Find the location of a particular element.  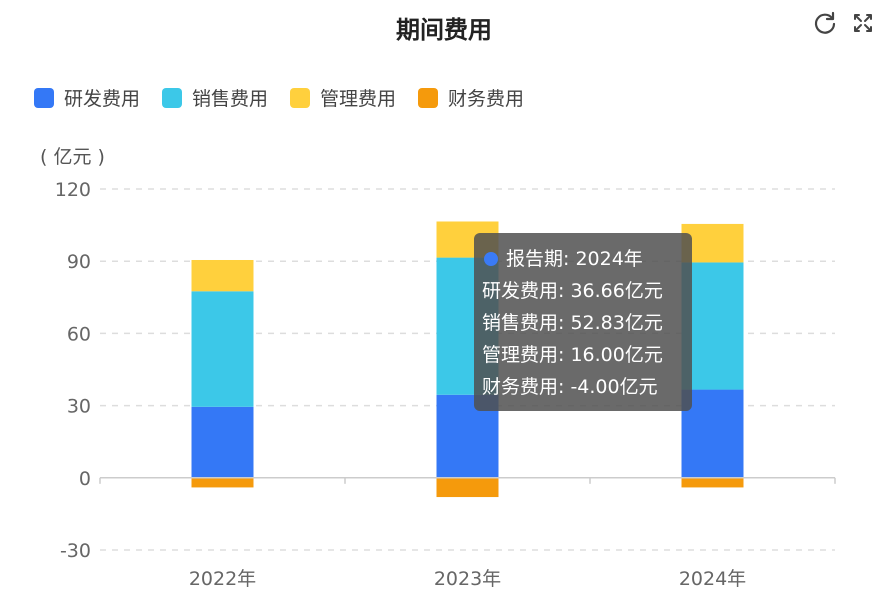

legend-item-admin: 管理费用 is located at coordinates (343, 97).